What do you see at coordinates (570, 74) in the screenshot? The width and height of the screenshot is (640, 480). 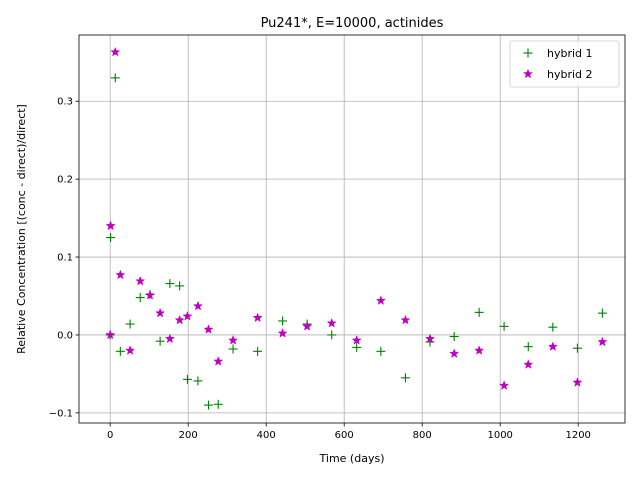 I see `legend-label: hybrid 2` at bounding box center [570, 74].